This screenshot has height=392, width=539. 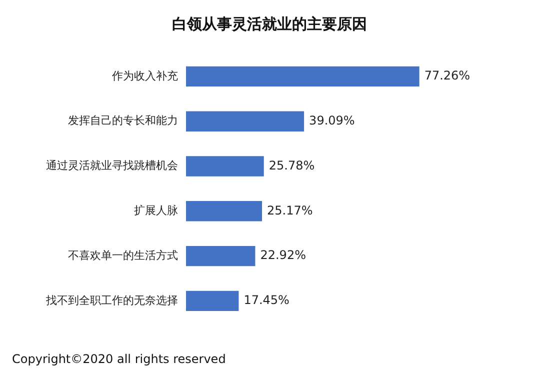 I want to click on y-tick-label: 发挥自己的专长和能力, so click(x=123, y=121).